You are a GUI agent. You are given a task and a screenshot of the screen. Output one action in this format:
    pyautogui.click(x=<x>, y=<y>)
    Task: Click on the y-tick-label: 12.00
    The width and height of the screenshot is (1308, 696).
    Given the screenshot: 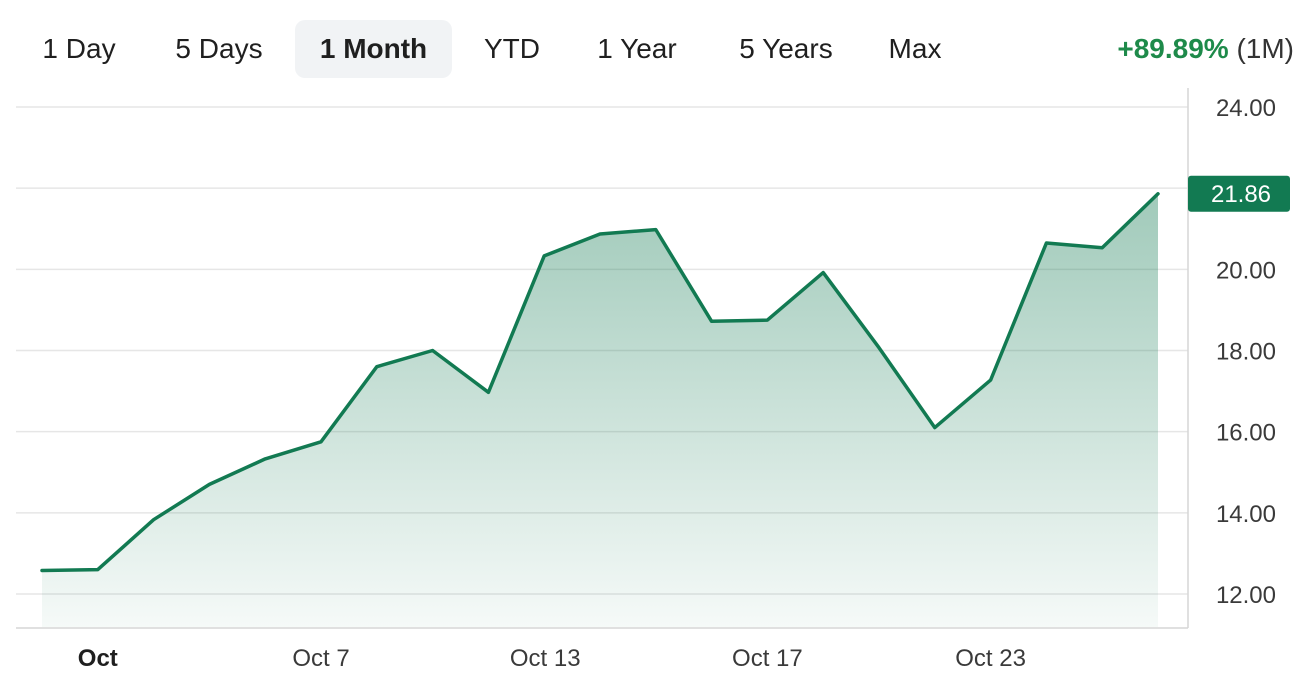 What is the action you would take?
    pyautogui.click(x=1246, y=595)
    